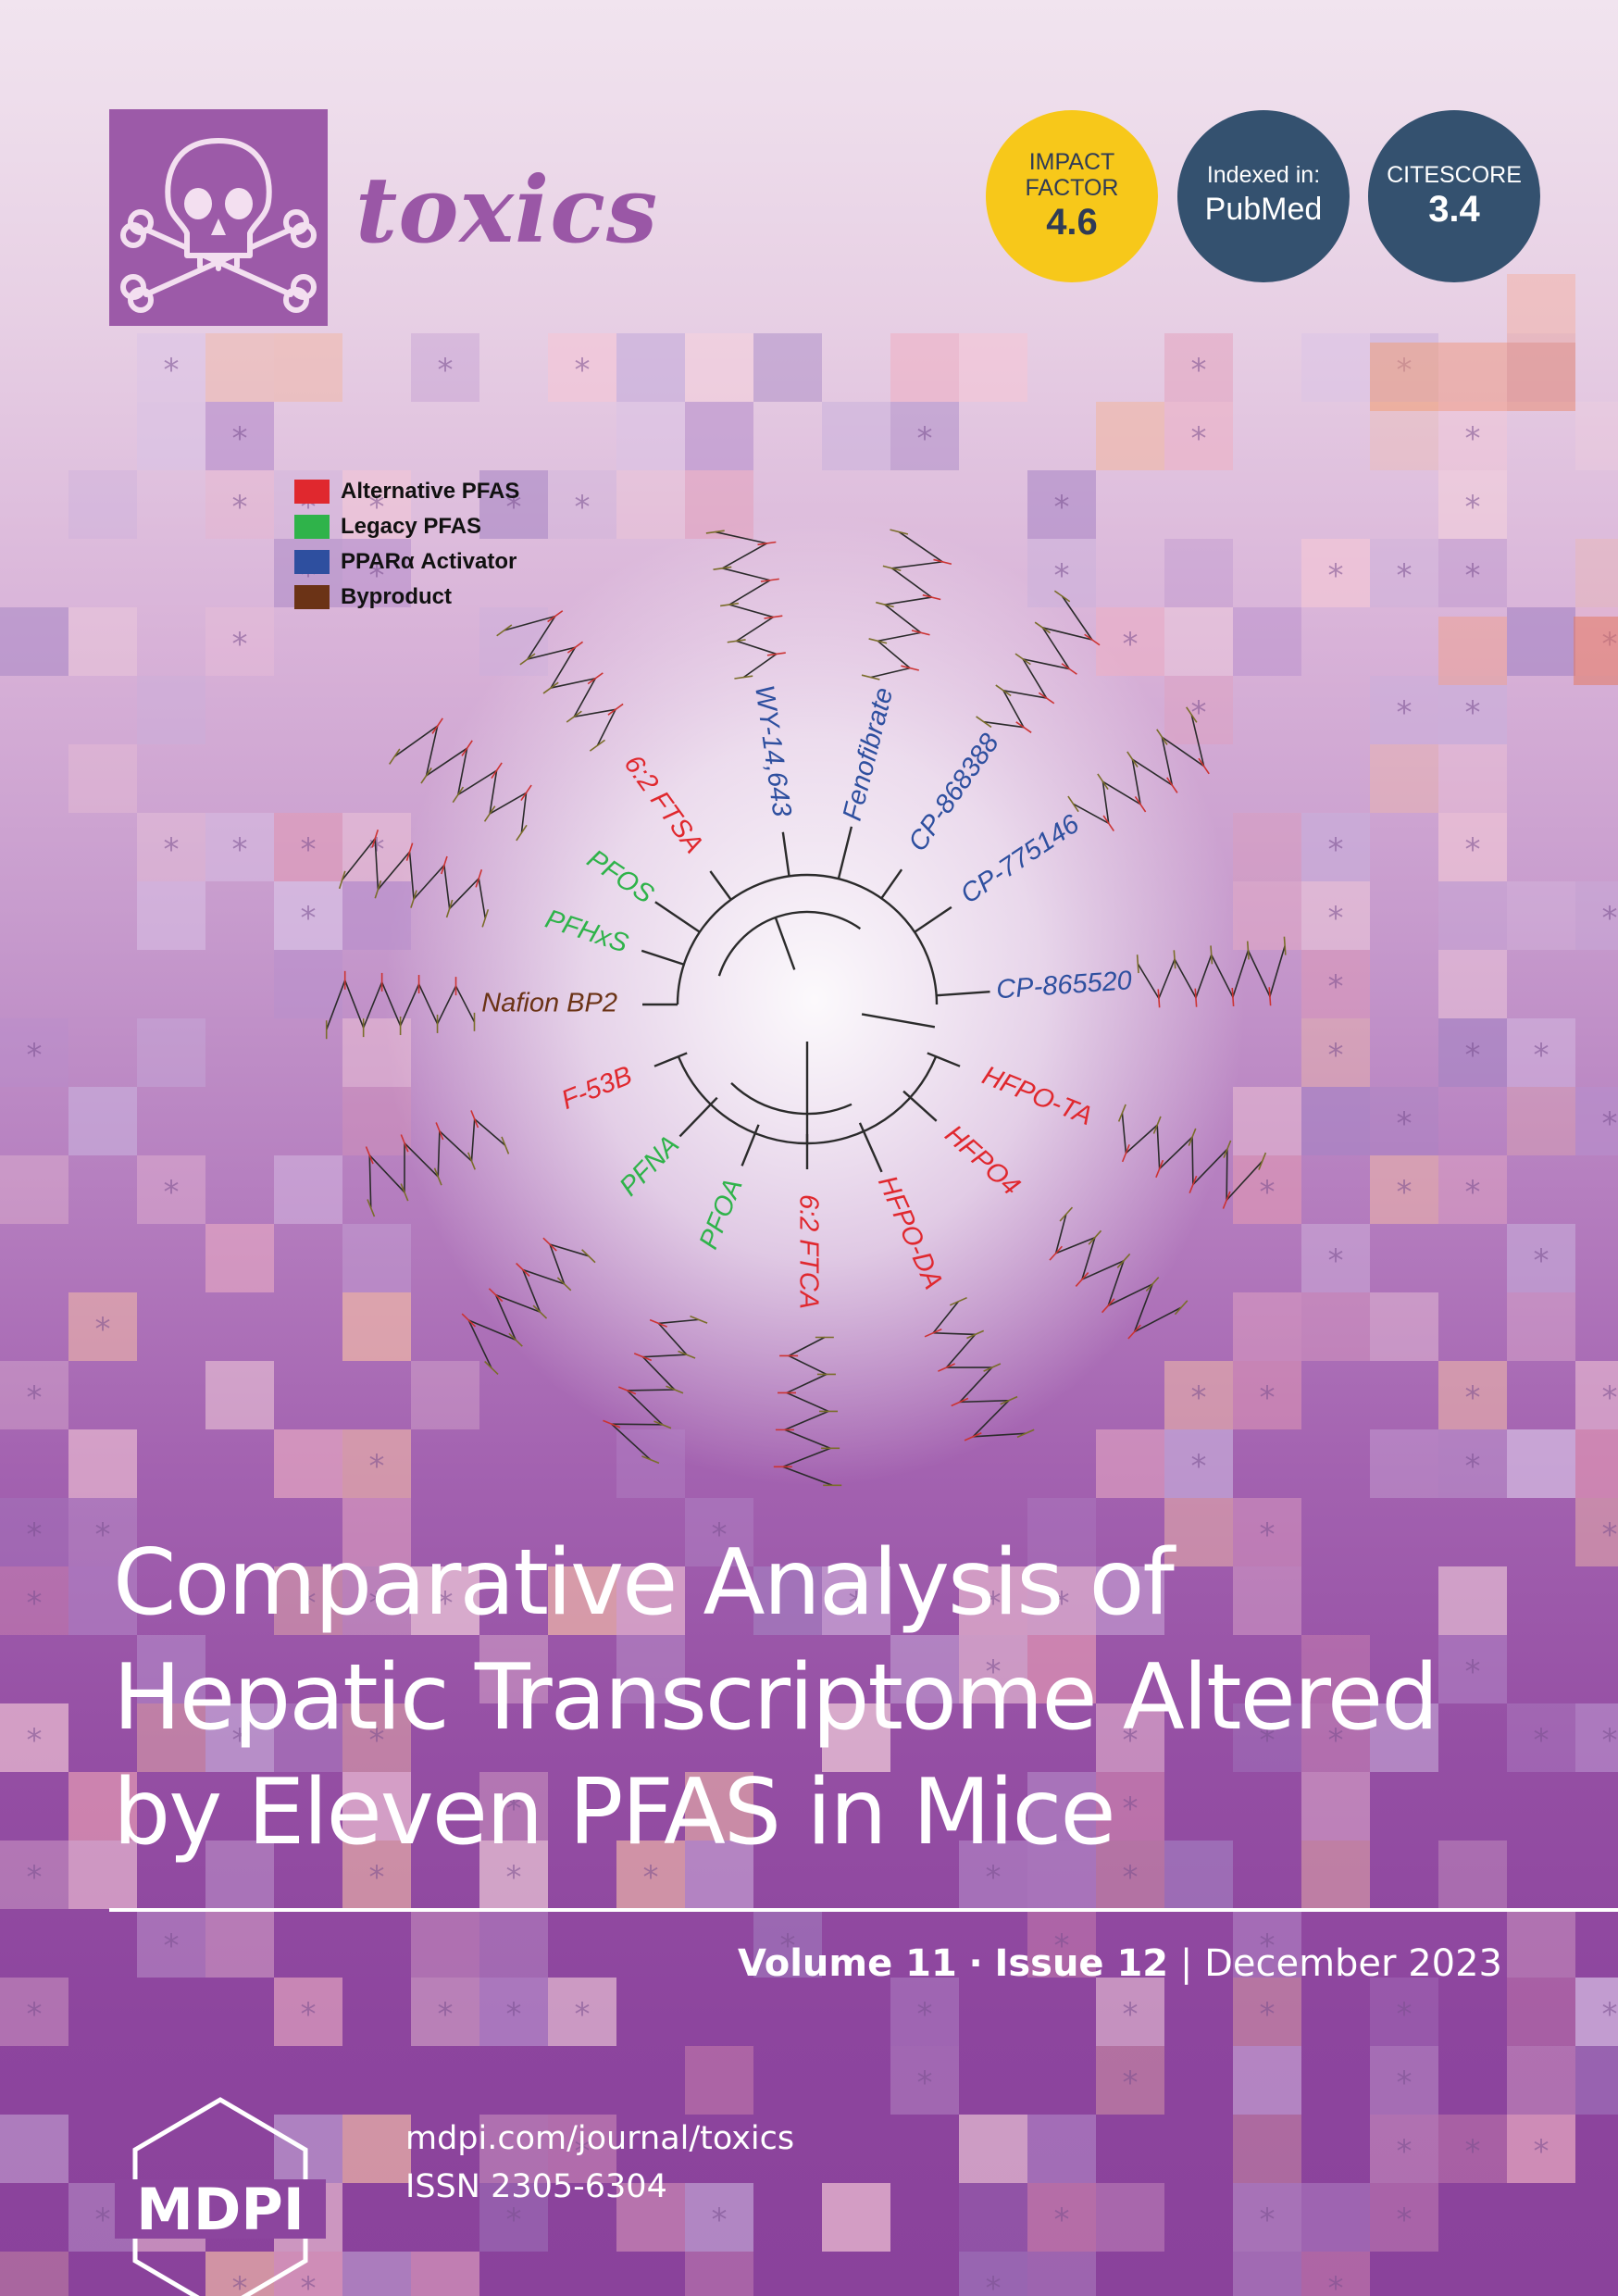  What do you see at coordinates (411, 526) in the screenshot?
I see `legend-label: Legacy PFAS` at bounding box center [411, 526].